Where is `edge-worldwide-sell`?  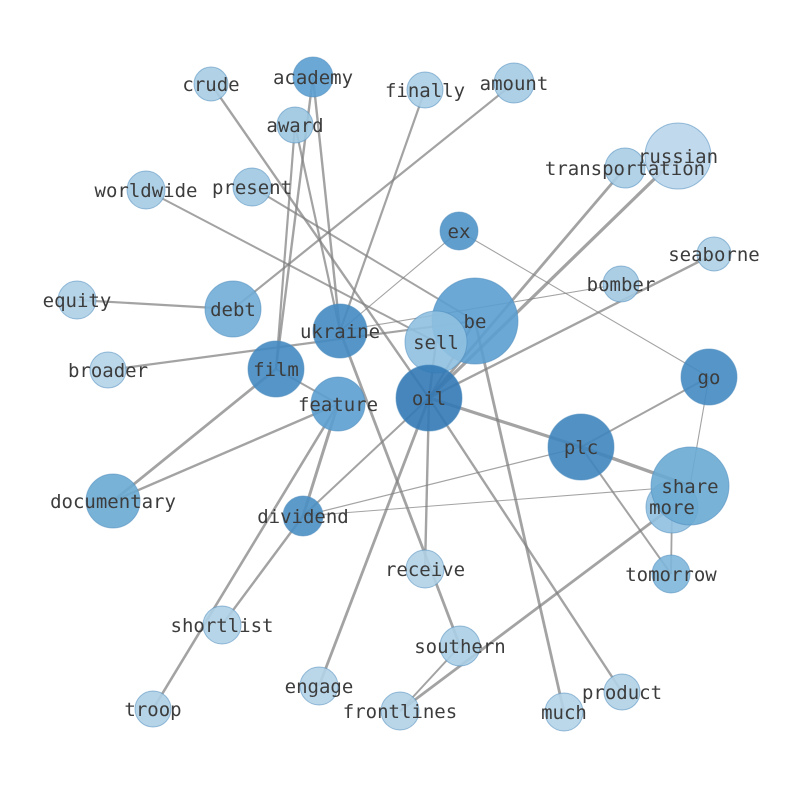
edge-worldwide-sell is located at coordinates (291, 266).